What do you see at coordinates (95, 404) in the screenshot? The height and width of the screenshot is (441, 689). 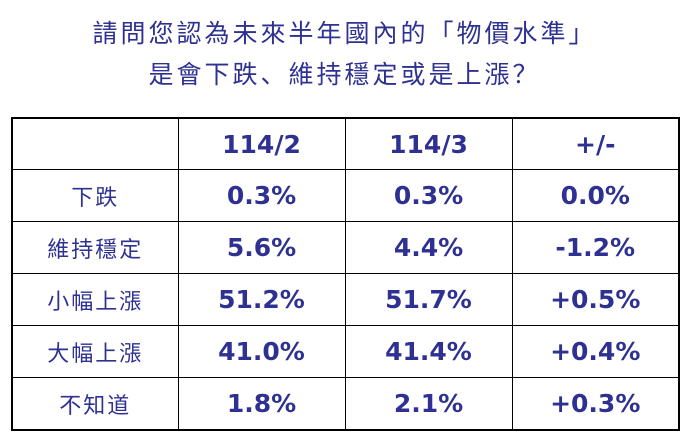 I see `row-label: 不知道` at bounding box center [95, 404].